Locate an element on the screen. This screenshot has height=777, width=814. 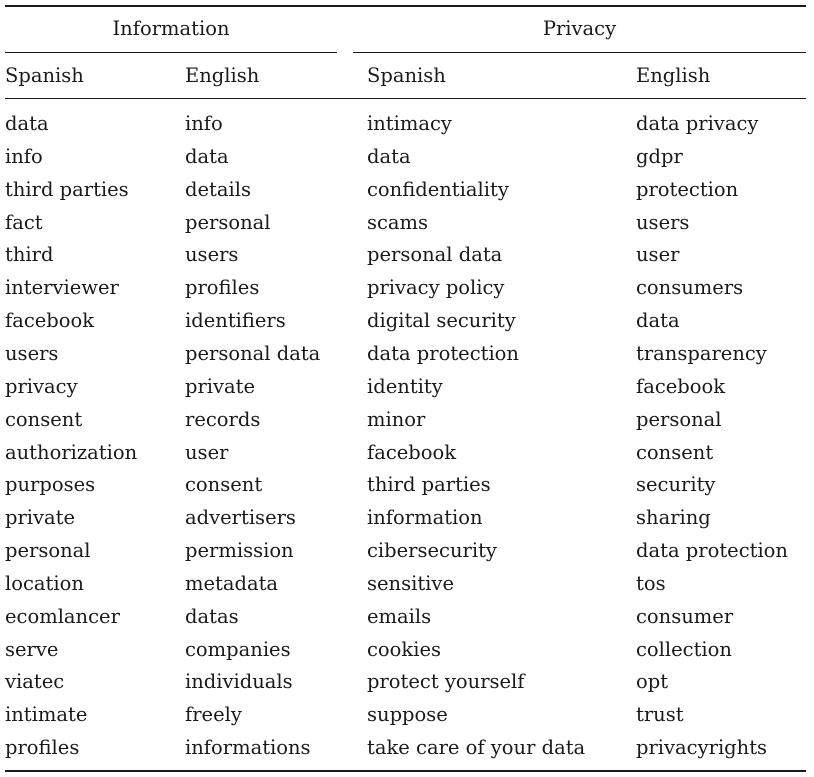
table-cell-english-privacy: collection is located at coordinates (684, 649).